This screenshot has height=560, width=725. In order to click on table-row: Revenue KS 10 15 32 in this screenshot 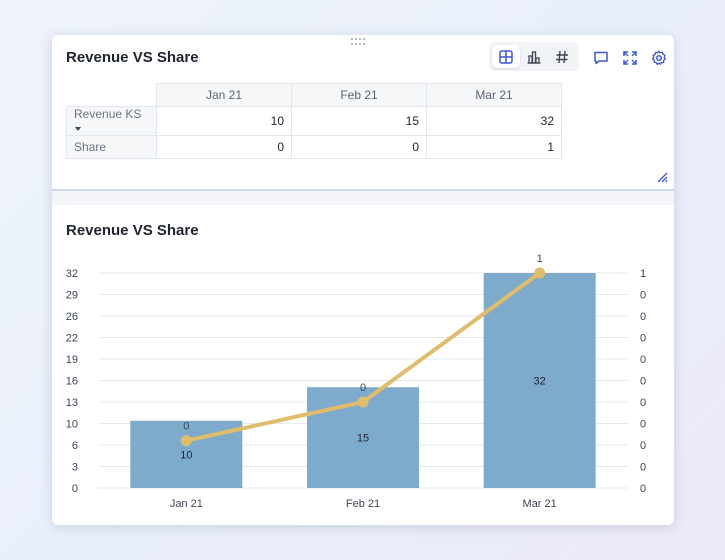, I will do `click(314, 121)`.